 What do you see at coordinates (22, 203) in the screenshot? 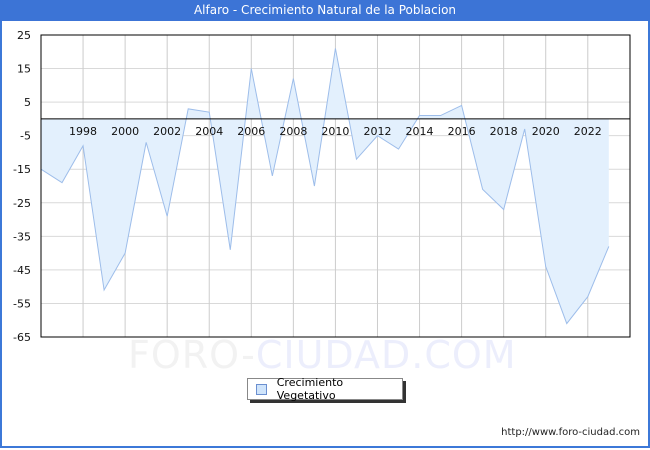
I see `y-tick-label: -25` at bounding box center [22, 203].